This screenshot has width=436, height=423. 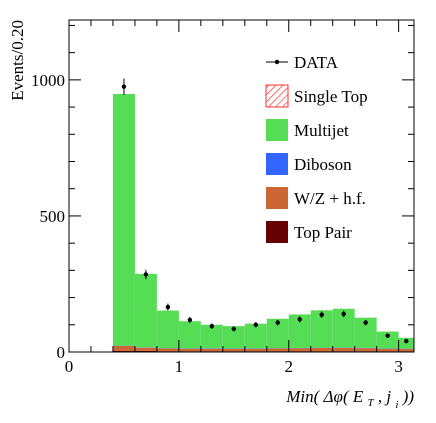 I want to click on legend-swatch-single-top, so click(x=277, y=96).